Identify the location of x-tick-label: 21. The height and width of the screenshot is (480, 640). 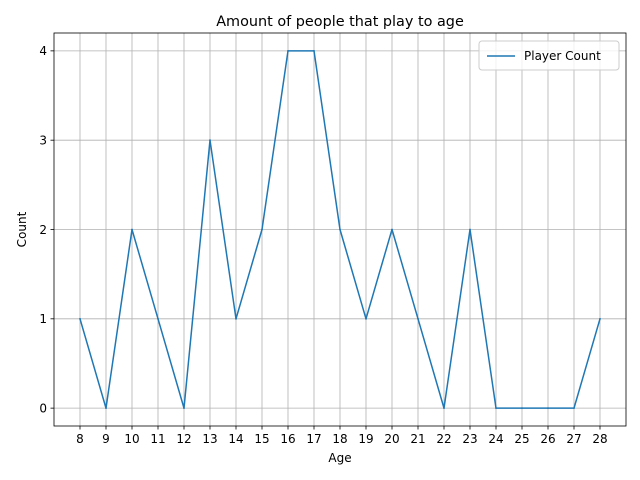
(417, 439).